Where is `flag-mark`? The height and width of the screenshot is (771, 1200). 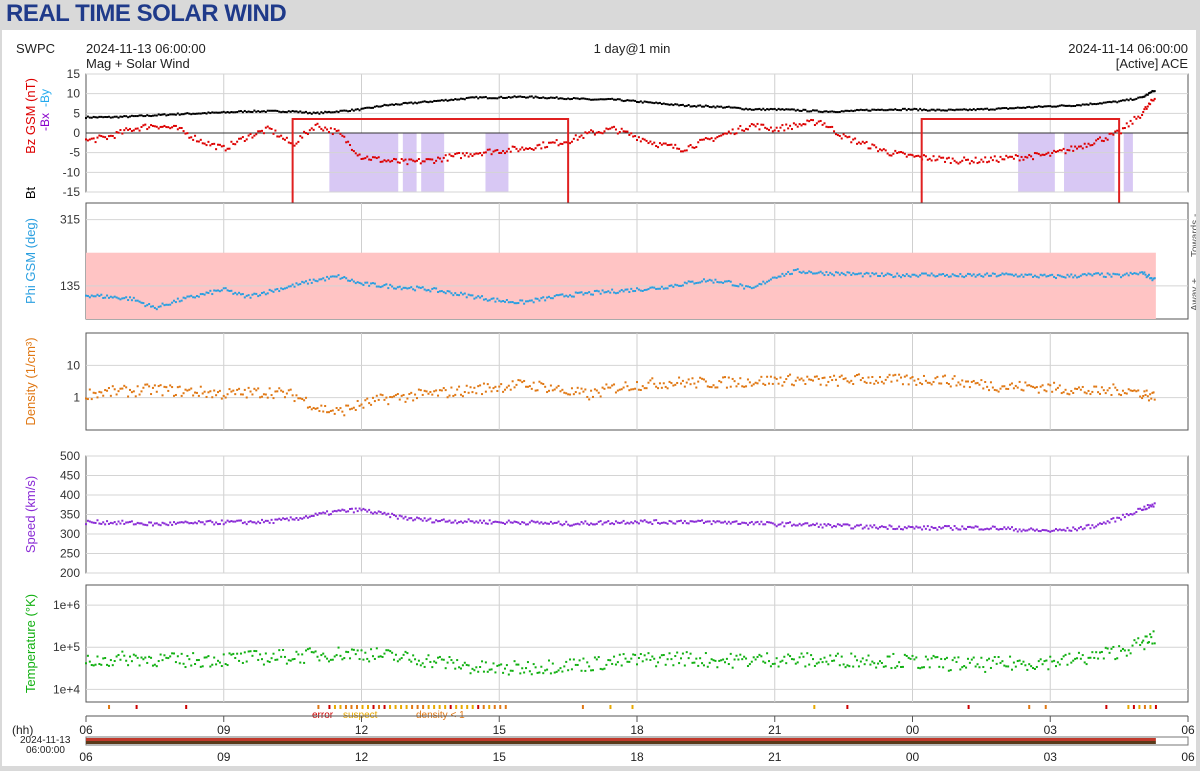 flag-mark is located at coordinates (968, 707).